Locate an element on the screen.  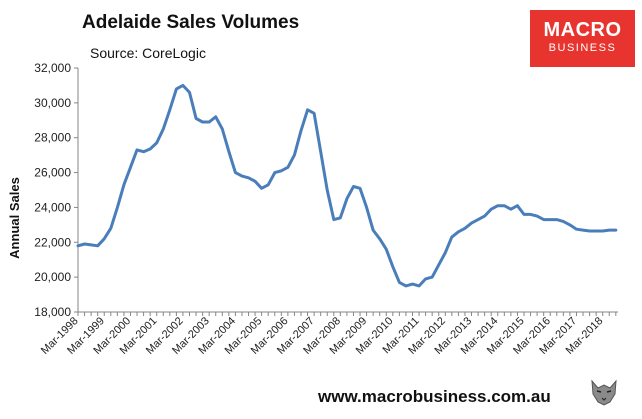
y-tick-label: 18,000 is located at coordinates (52, 312).